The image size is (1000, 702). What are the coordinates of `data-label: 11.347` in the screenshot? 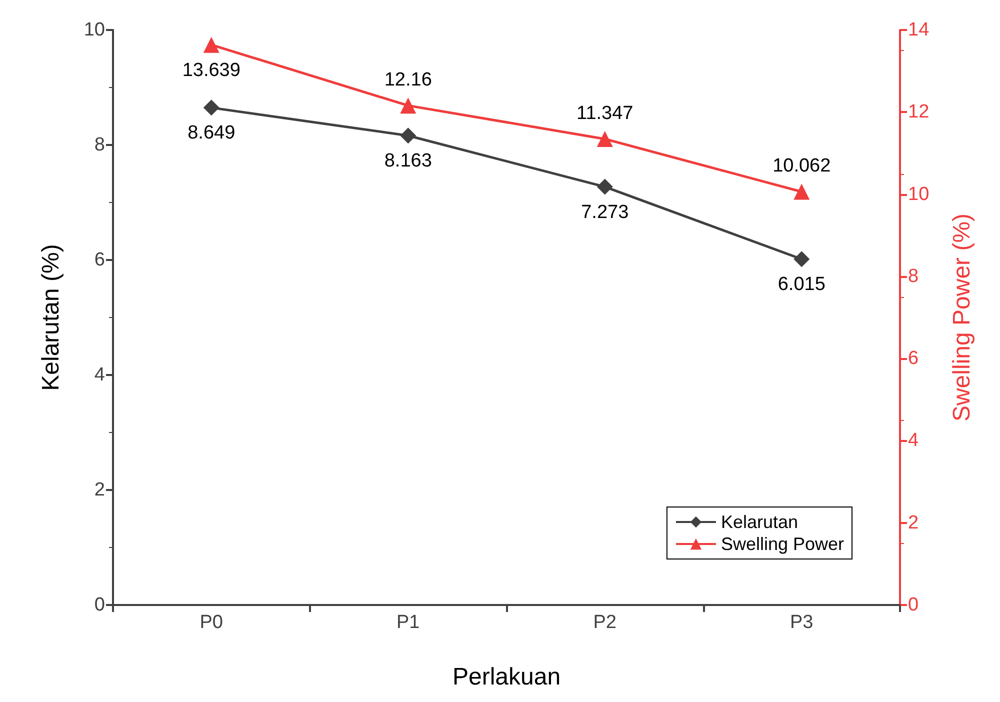 It's located at (605, 113).